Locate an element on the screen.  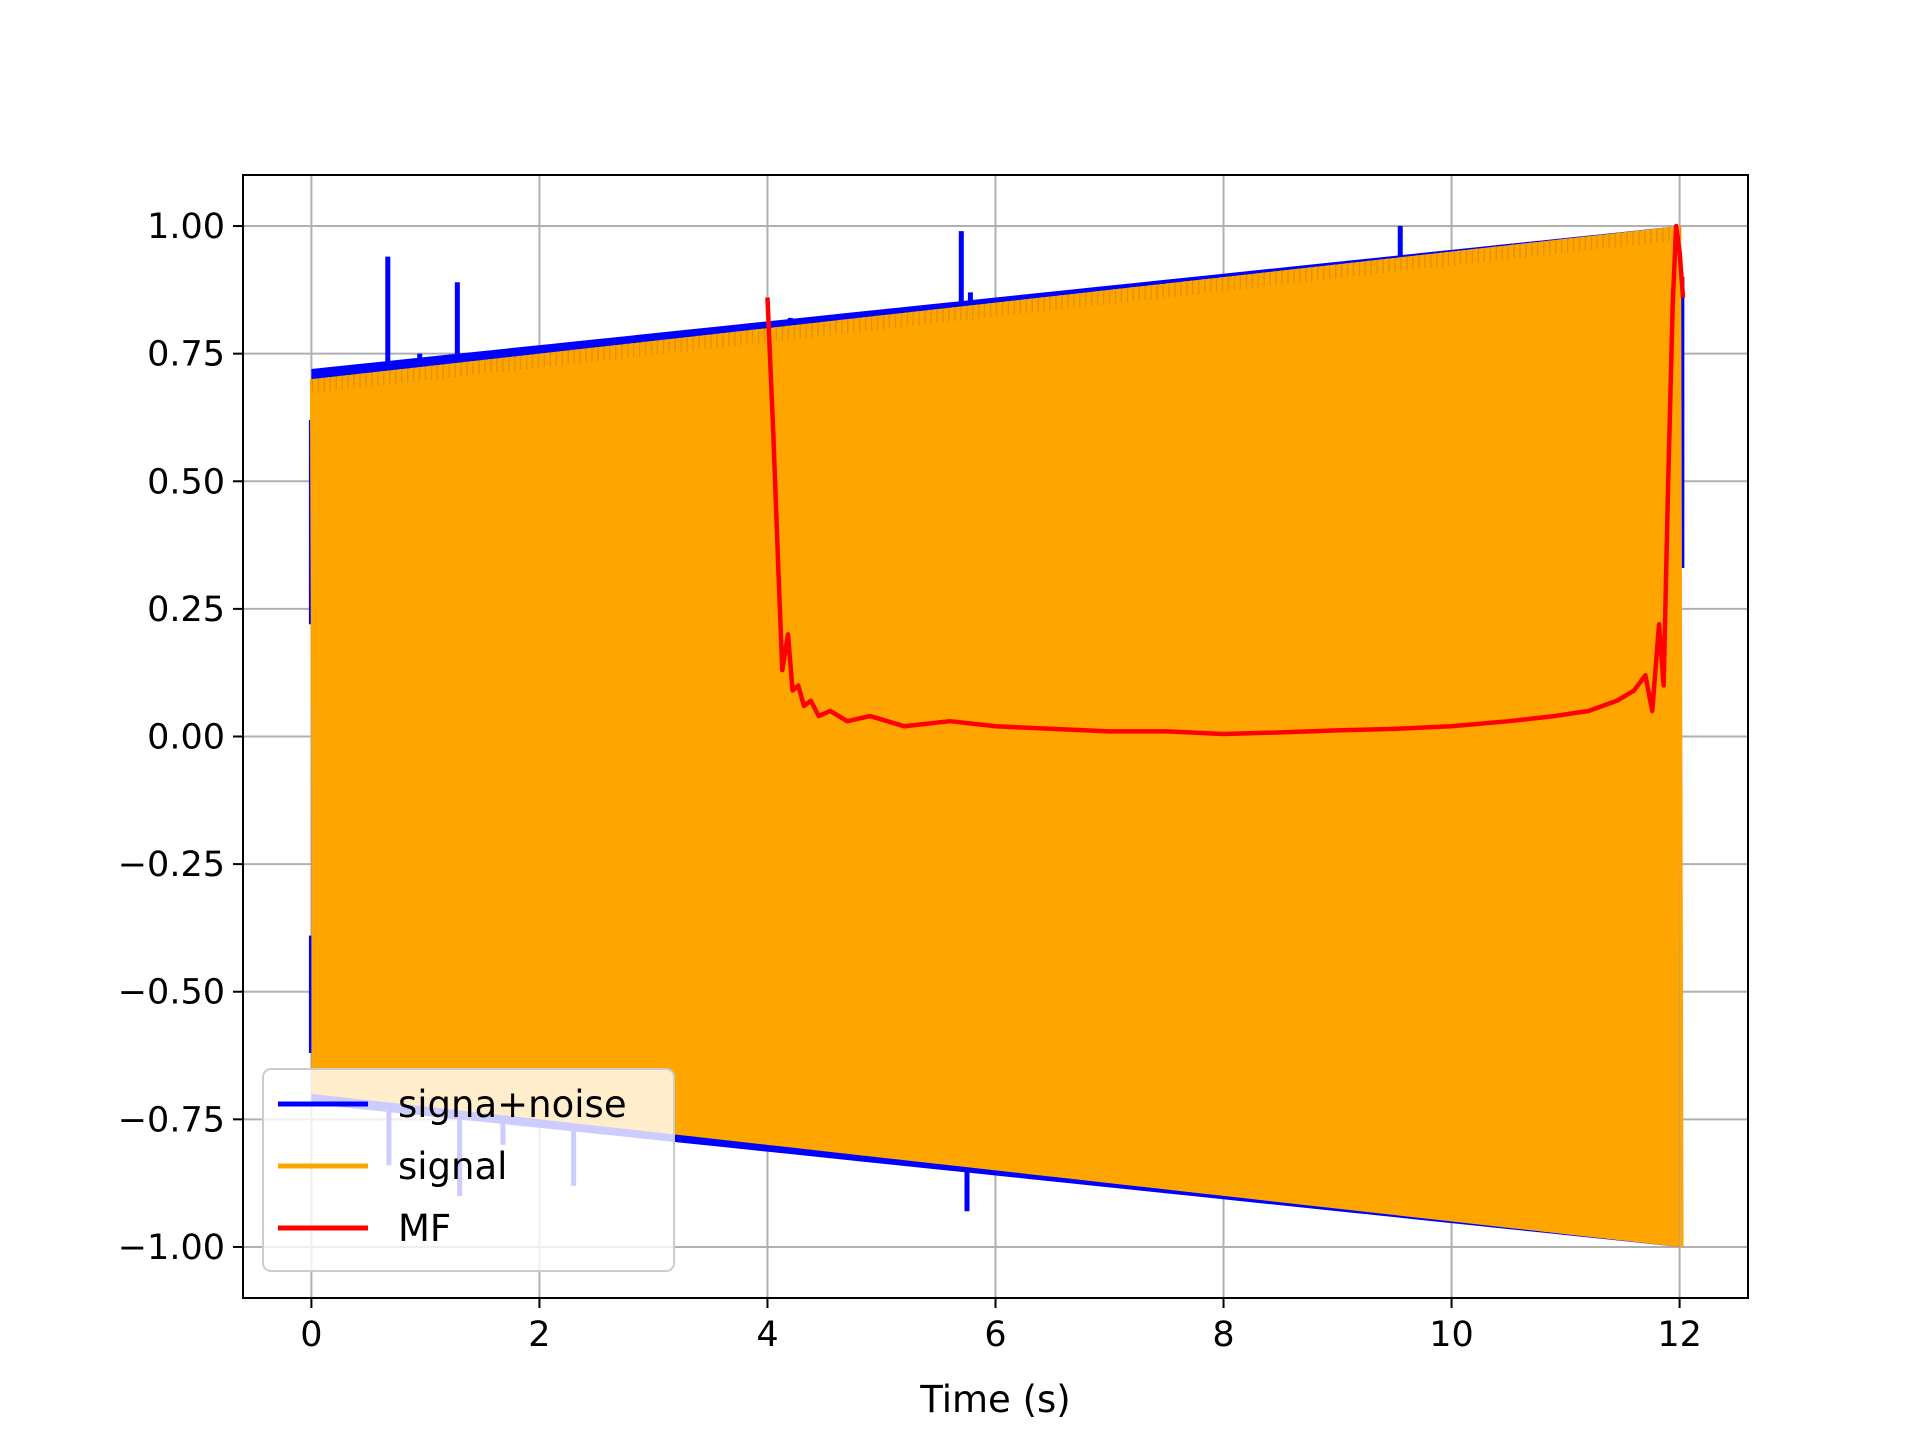
x-tick-label: 10 is located at coordinates (1451, 1335).